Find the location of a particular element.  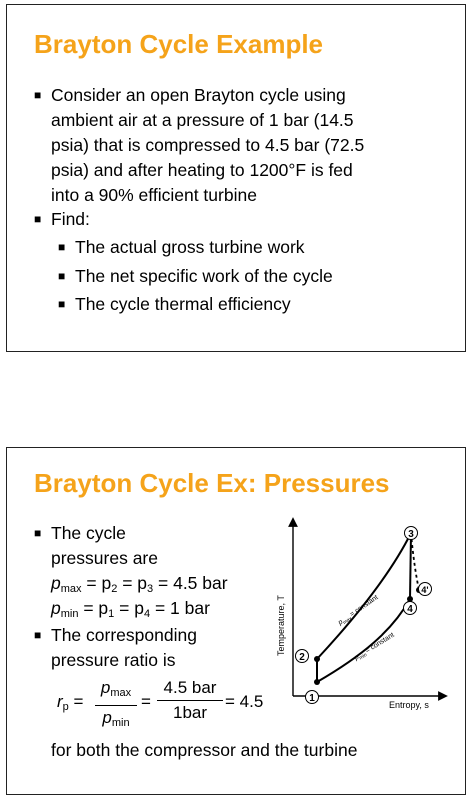

lower-pressure-curve is located at coordinates (363, 640).